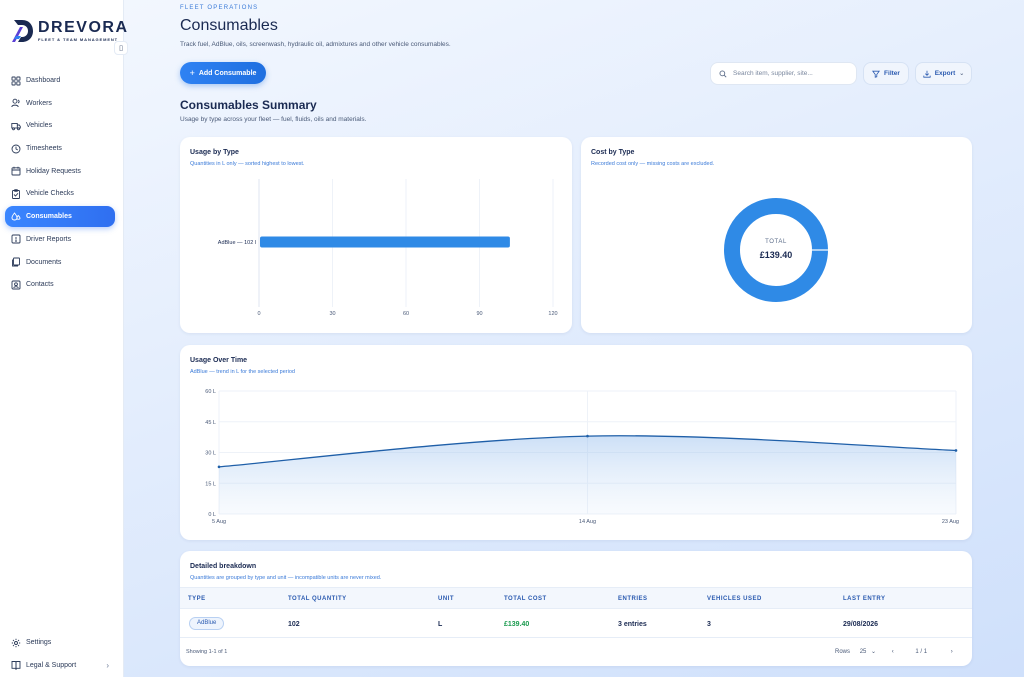  I want to click on sidebar-toggle-button: ▯, so click(121, 48).